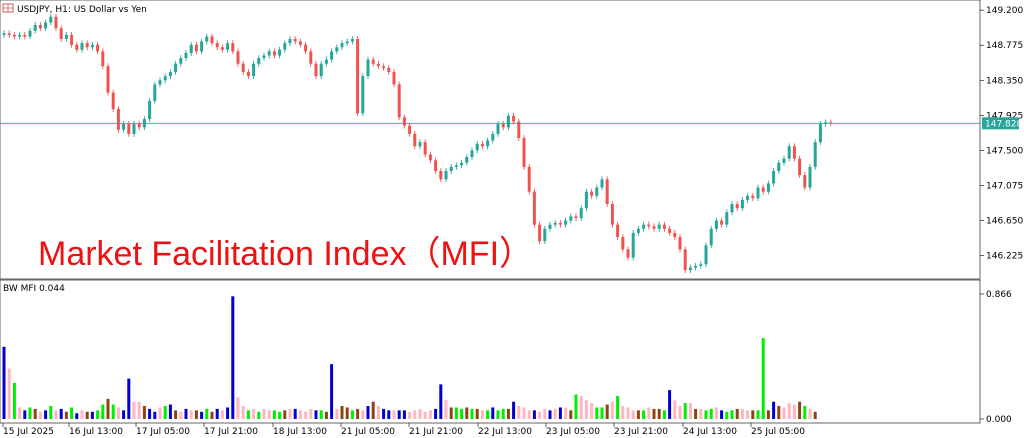 Image resolution: width=1024 pixels, height=438 pixels. Describe the element at coordinates (28, 432) in the screenshot. I see `time-tick-label: 15 Jul 2025` at that location.